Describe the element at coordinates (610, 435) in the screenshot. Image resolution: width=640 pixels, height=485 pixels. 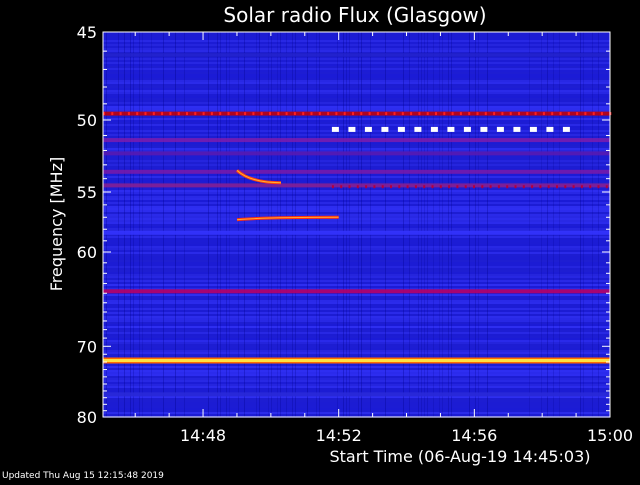
I see `x-tick-label: 15:00` at that location.